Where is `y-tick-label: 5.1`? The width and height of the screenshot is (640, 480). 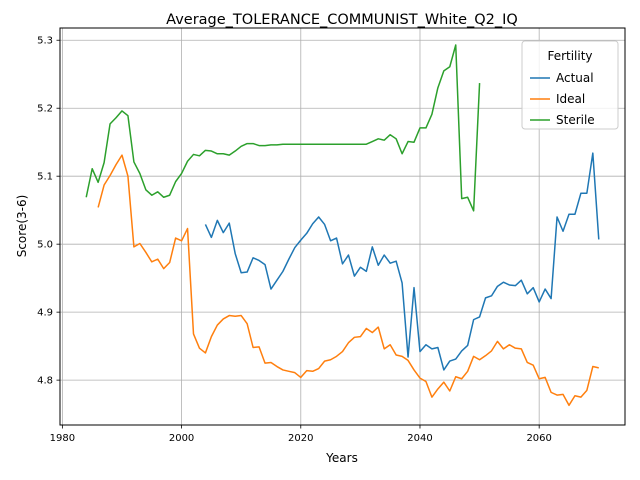
y-tick-label: 5.1 is located at coordinates (45, 177).